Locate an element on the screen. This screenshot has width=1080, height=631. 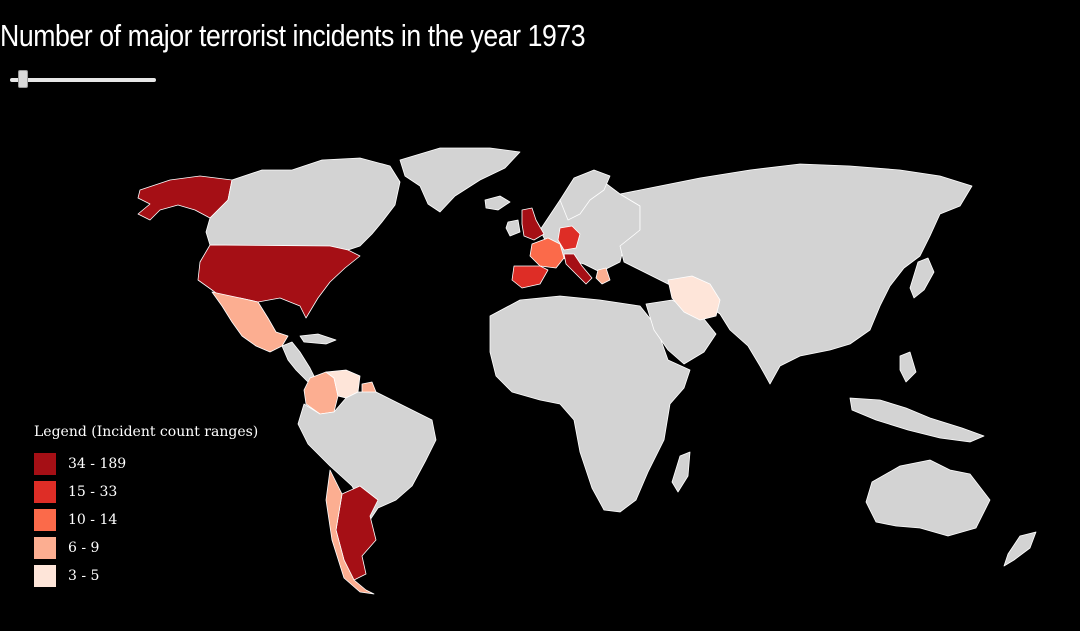
region-asia is located at coordinates (796, 274).